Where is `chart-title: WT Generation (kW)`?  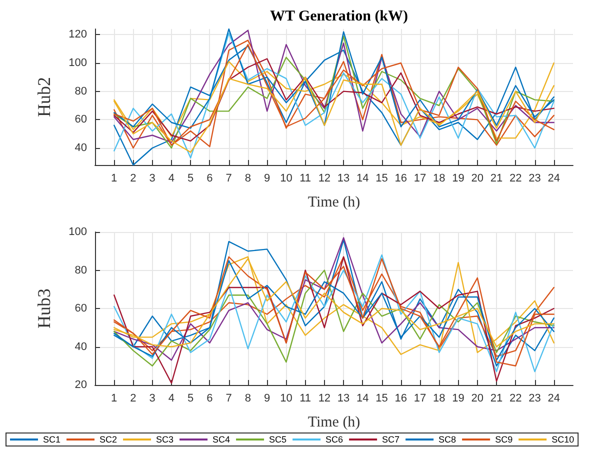 chart-title: WT Generation (kW) is located at coordinates (339, 16).